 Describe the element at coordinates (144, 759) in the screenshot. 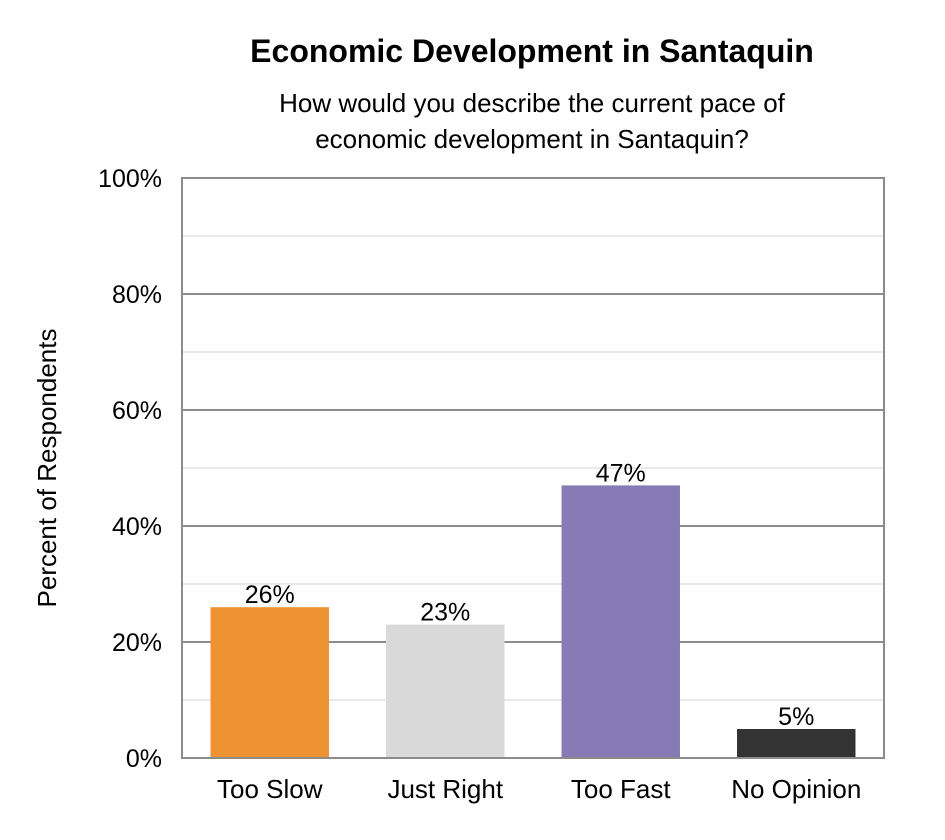

I see `y-tick-label: 0%` at that location.